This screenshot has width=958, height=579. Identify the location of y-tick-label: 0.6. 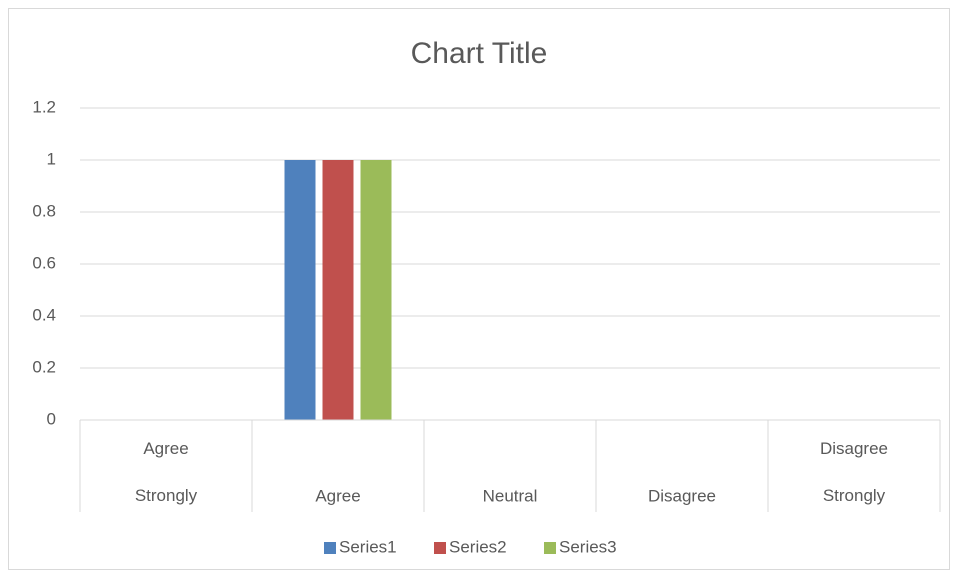
(44, 262).